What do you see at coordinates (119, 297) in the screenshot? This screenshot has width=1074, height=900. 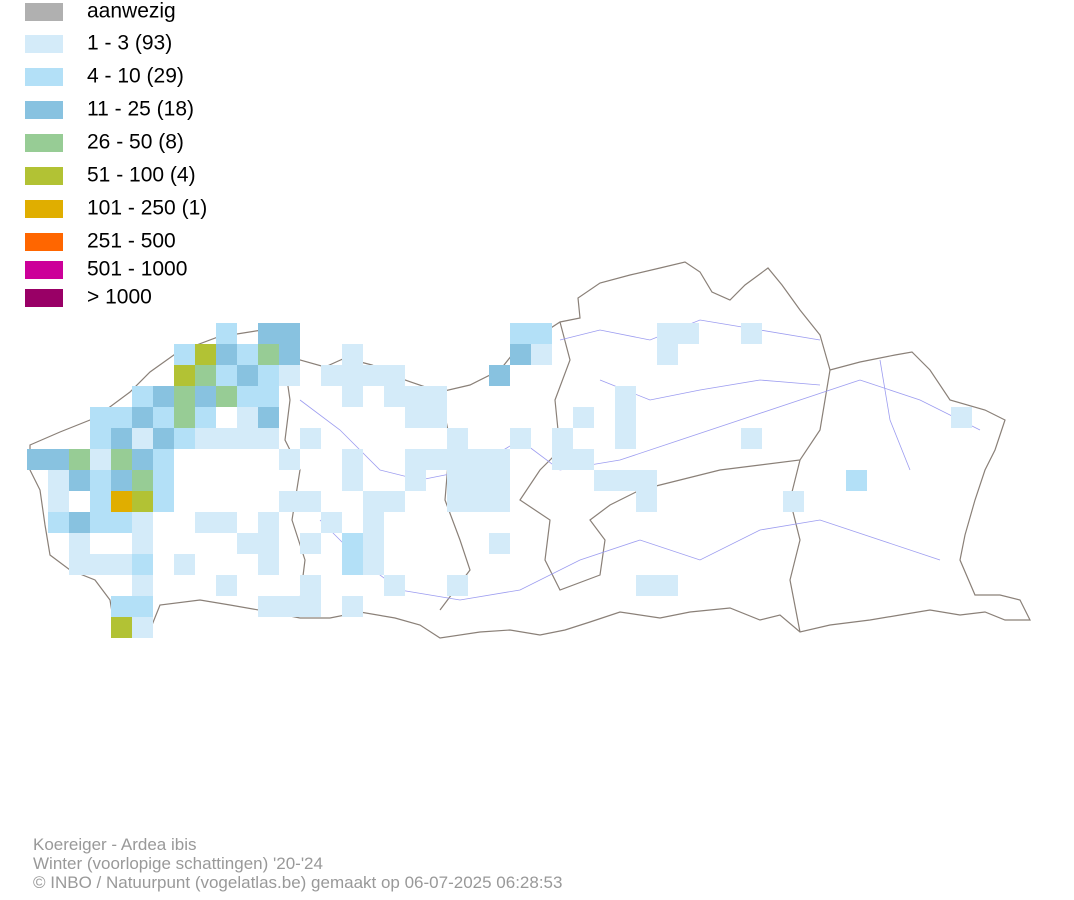 I see `legend-label: > 1000` at bounding box center [119, 297].